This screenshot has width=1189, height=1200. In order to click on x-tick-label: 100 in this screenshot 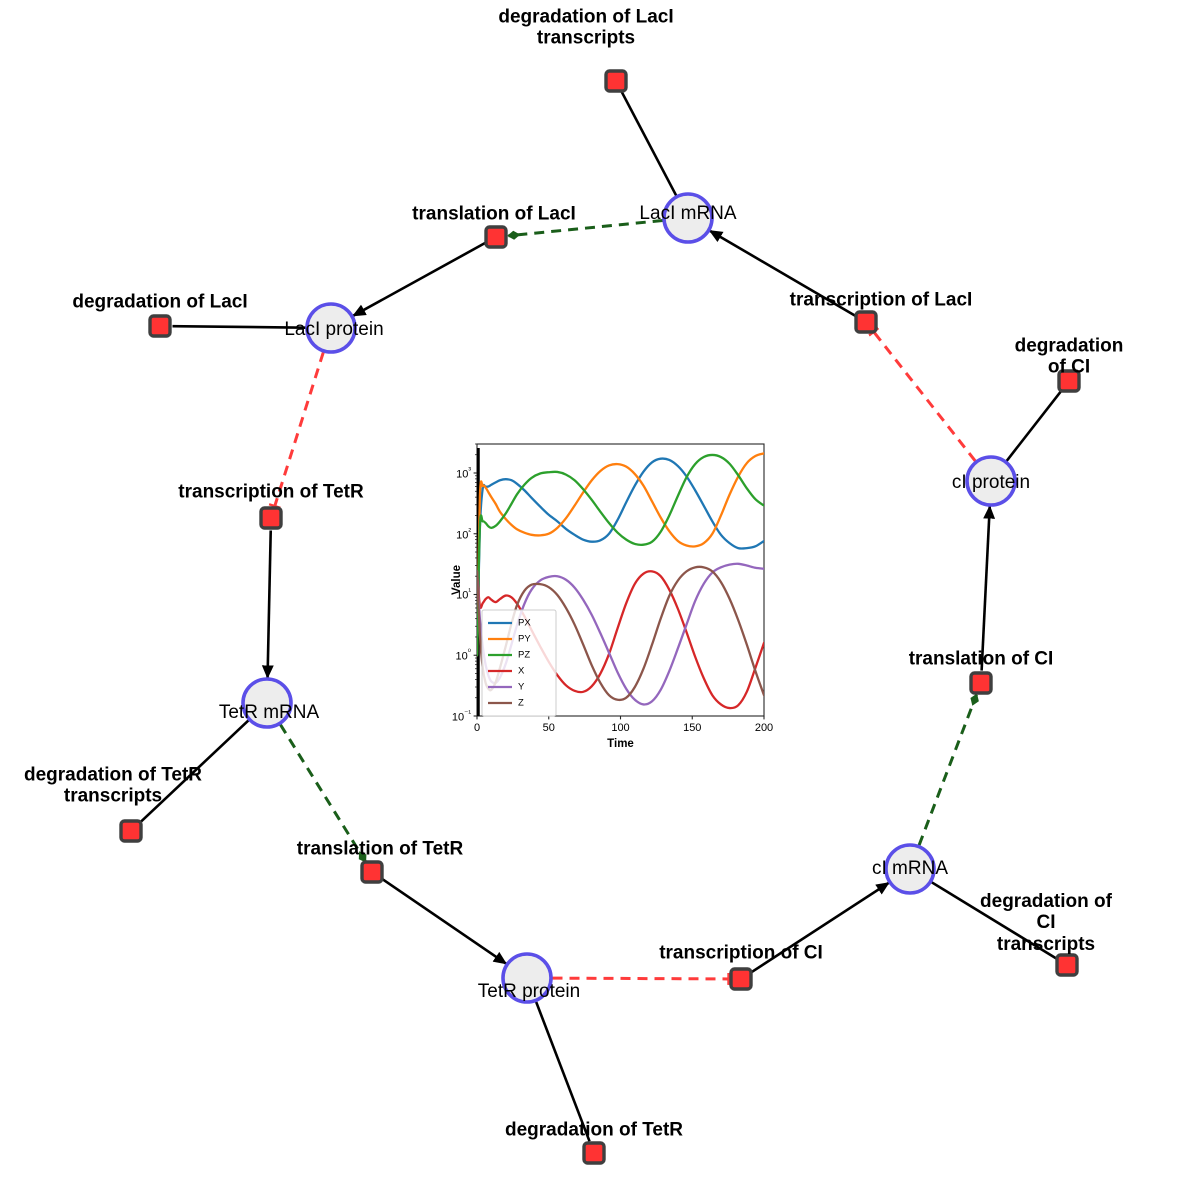, I will do `click(620, 728)`.